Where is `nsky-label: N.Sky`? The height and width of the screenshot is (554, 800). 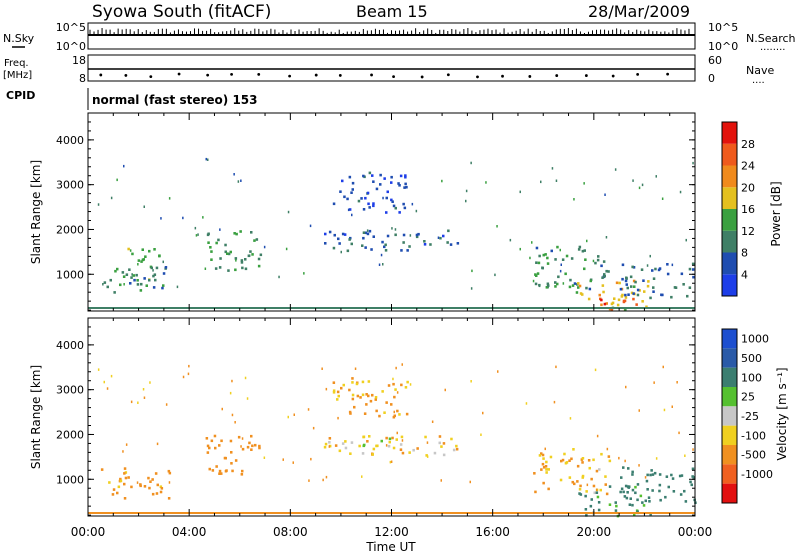
nsky-label: N.Sky is located at coordinates (19, 38).